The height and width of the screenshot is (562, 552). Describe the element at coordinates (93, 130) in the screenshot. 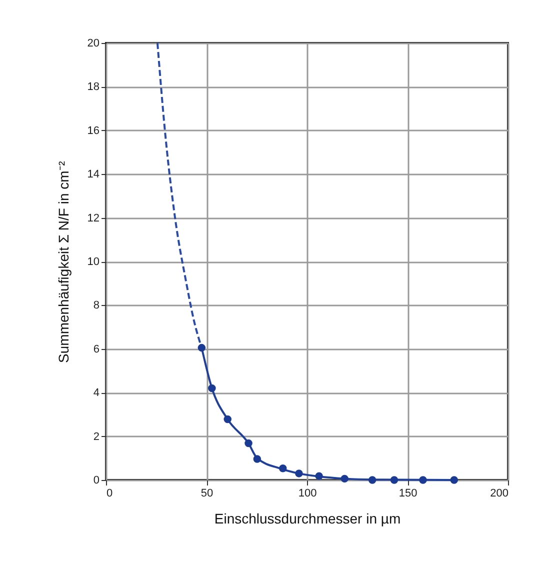

I see `y-tick-label: 16` at that location.